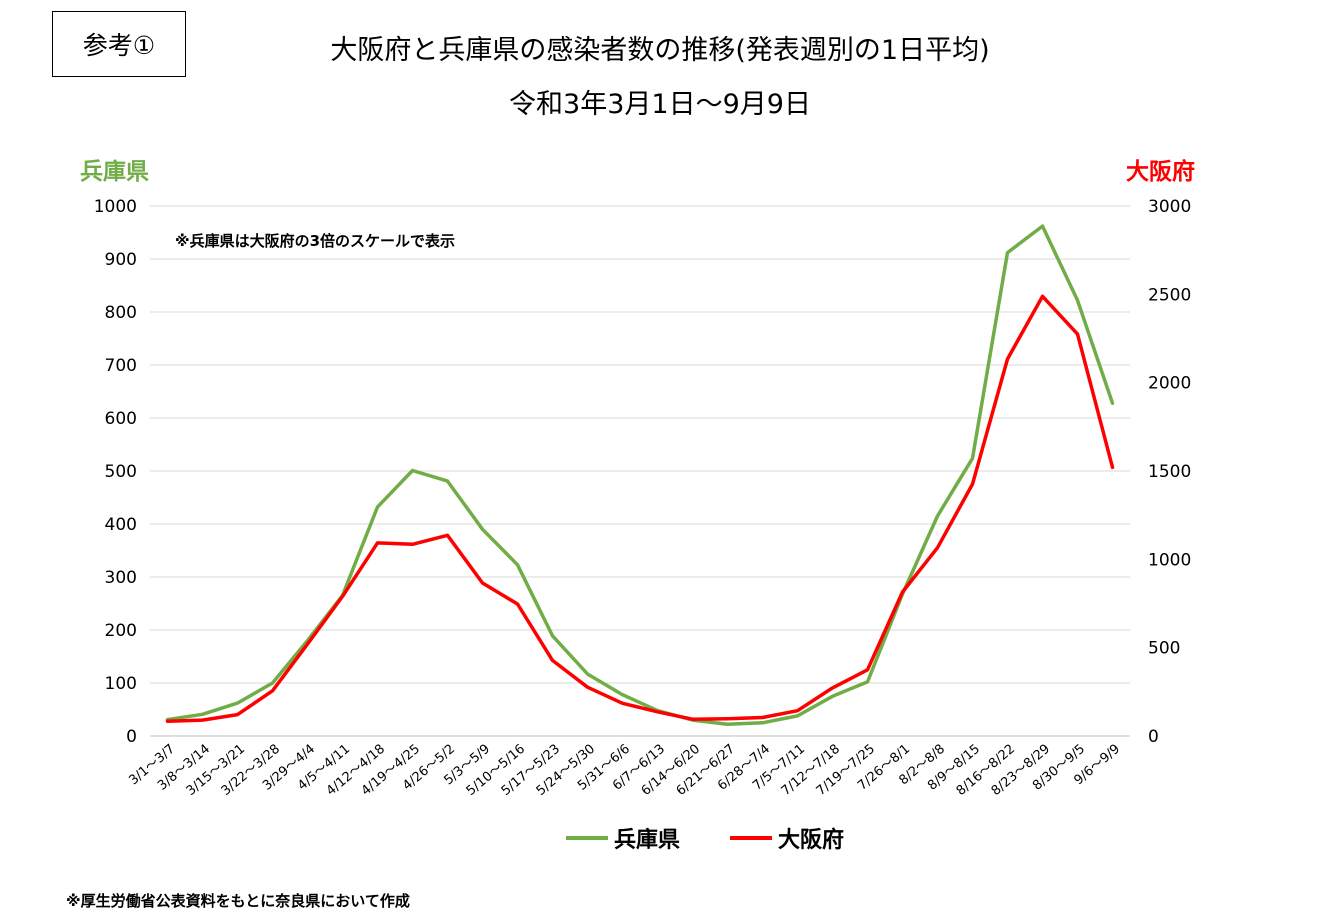  What do you see at coordinates (811, 840) in the screenshot?
I see `legend-label-osaka: 大阪府` at bounding box center [811, 840].